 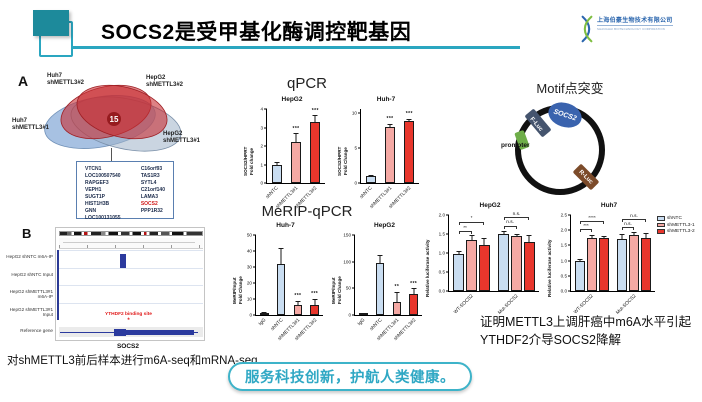 I want to click on ythdf2-binding-site-label: YTHDF2 binding site, so click(x=128, y=314).